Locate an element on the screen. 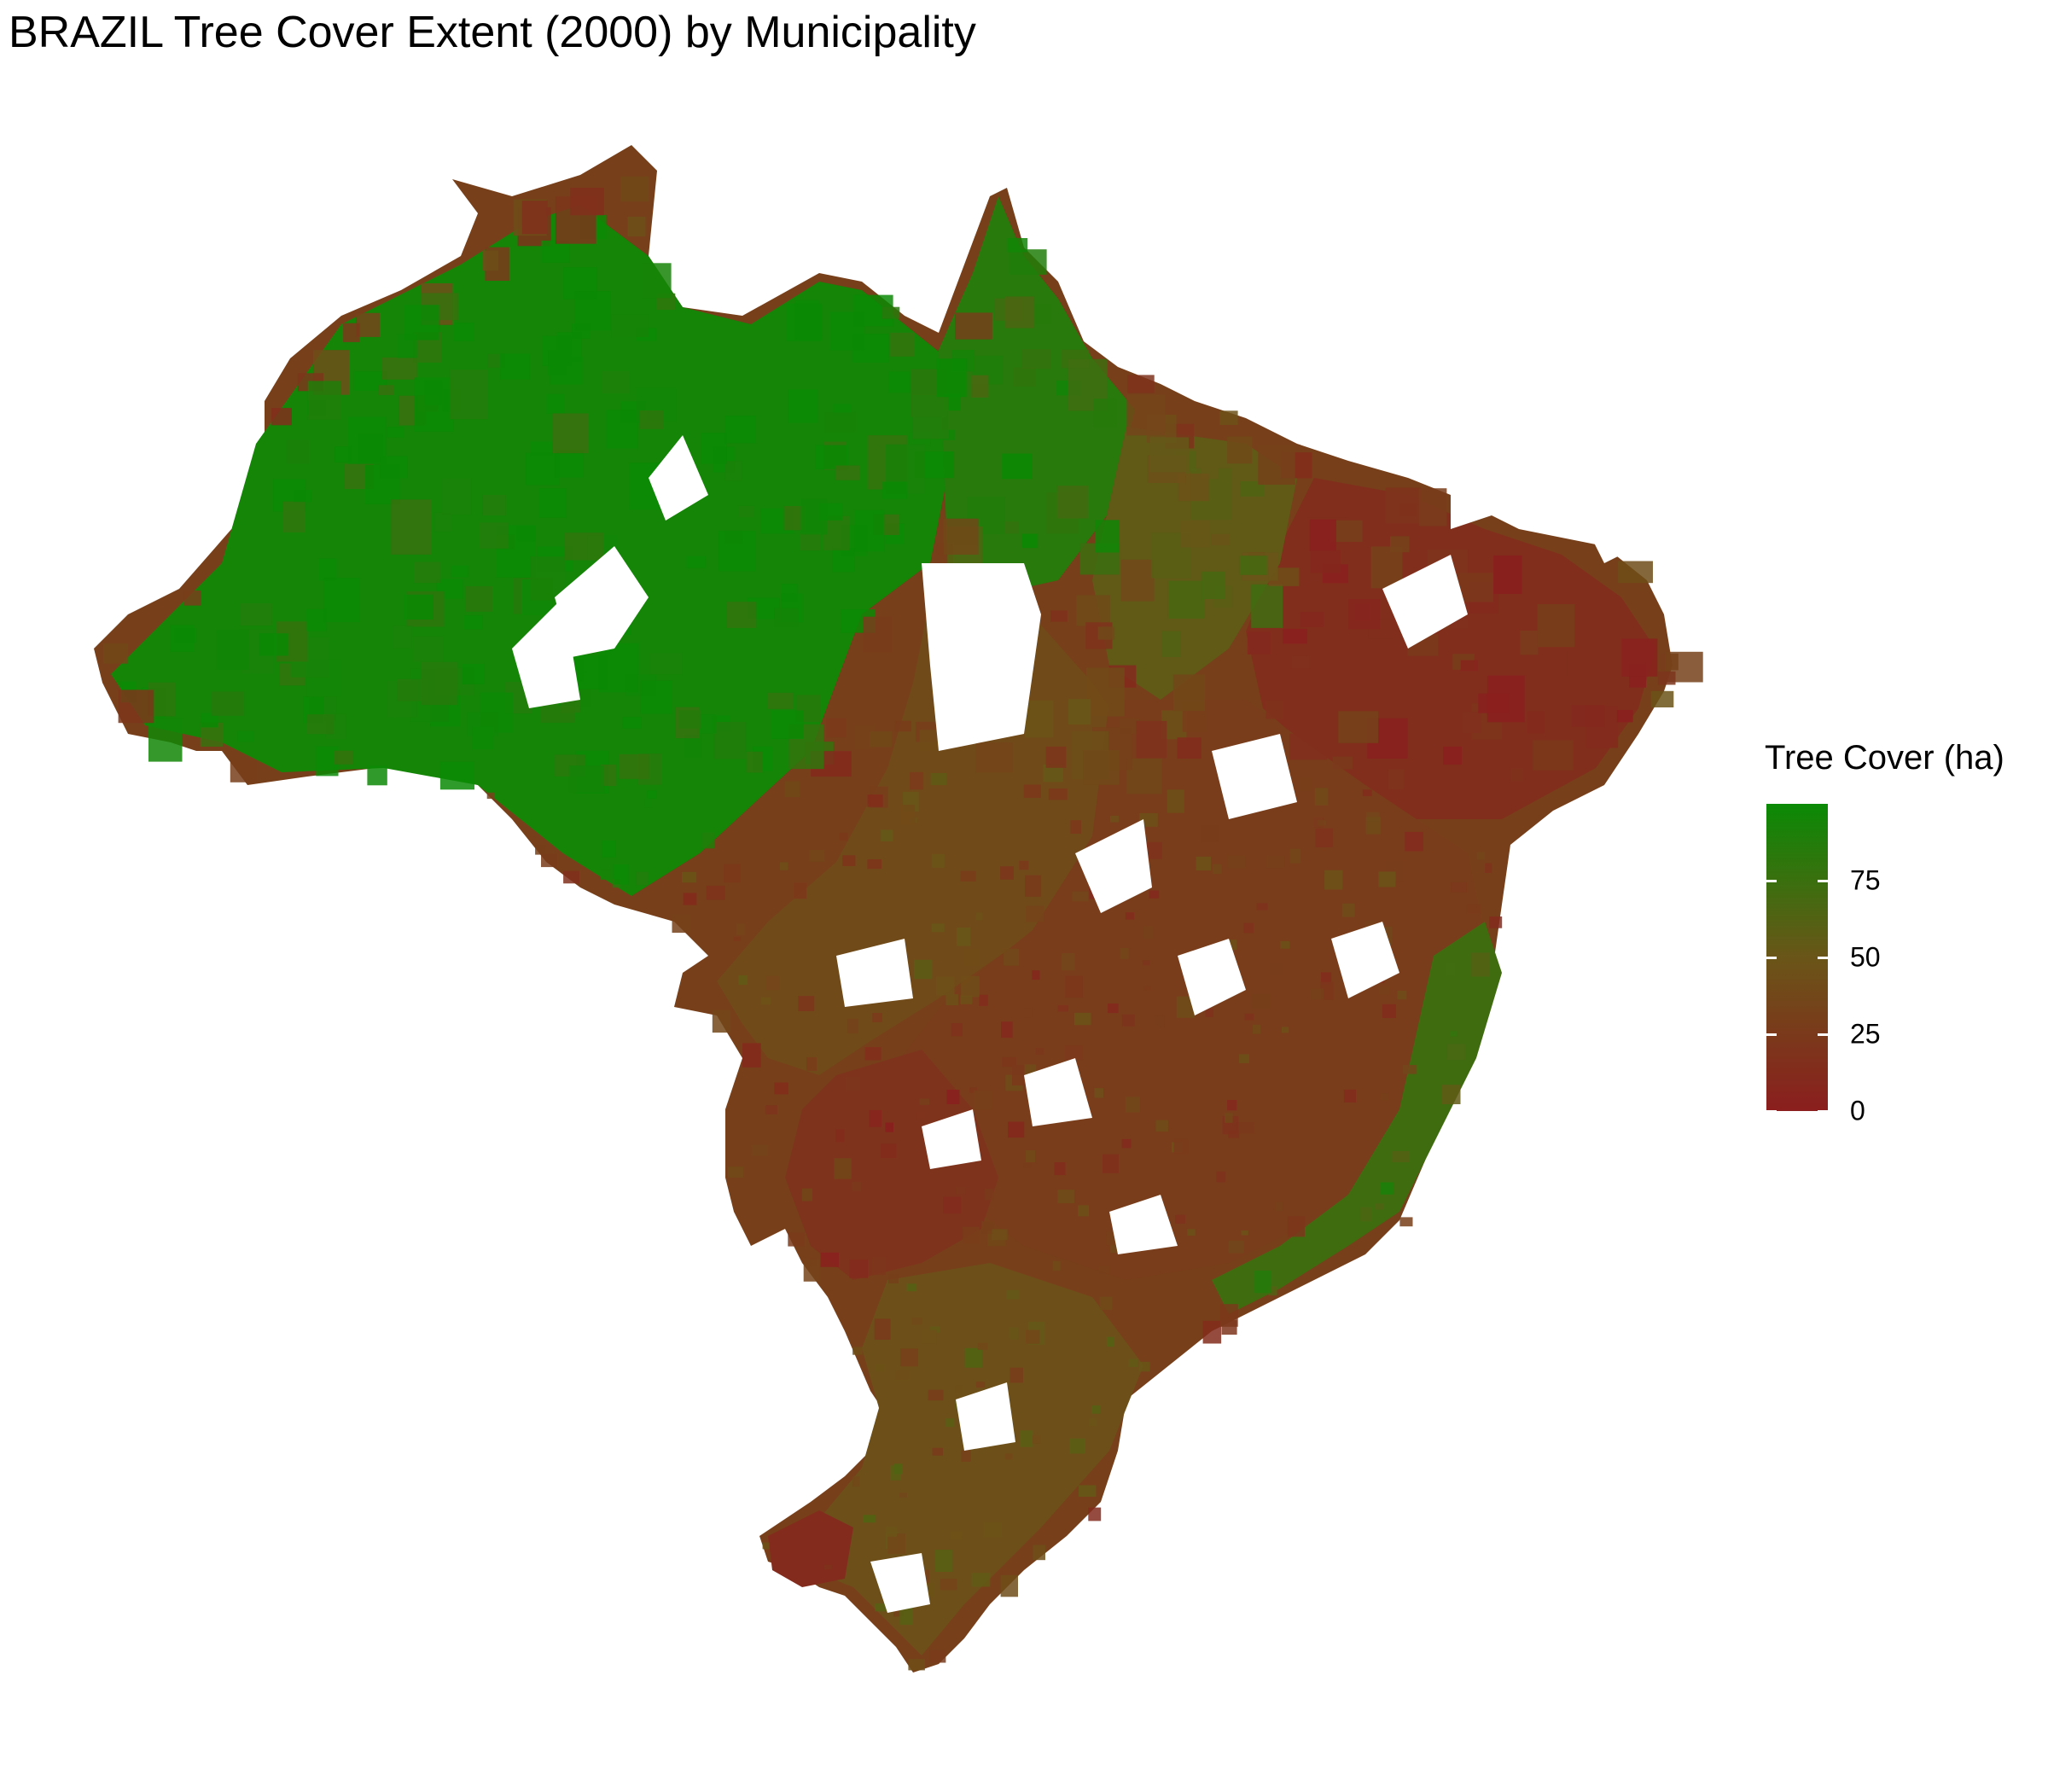 This screenshot has height=1792, width=2048. municipality-region is located at coordinates (977, 1459).